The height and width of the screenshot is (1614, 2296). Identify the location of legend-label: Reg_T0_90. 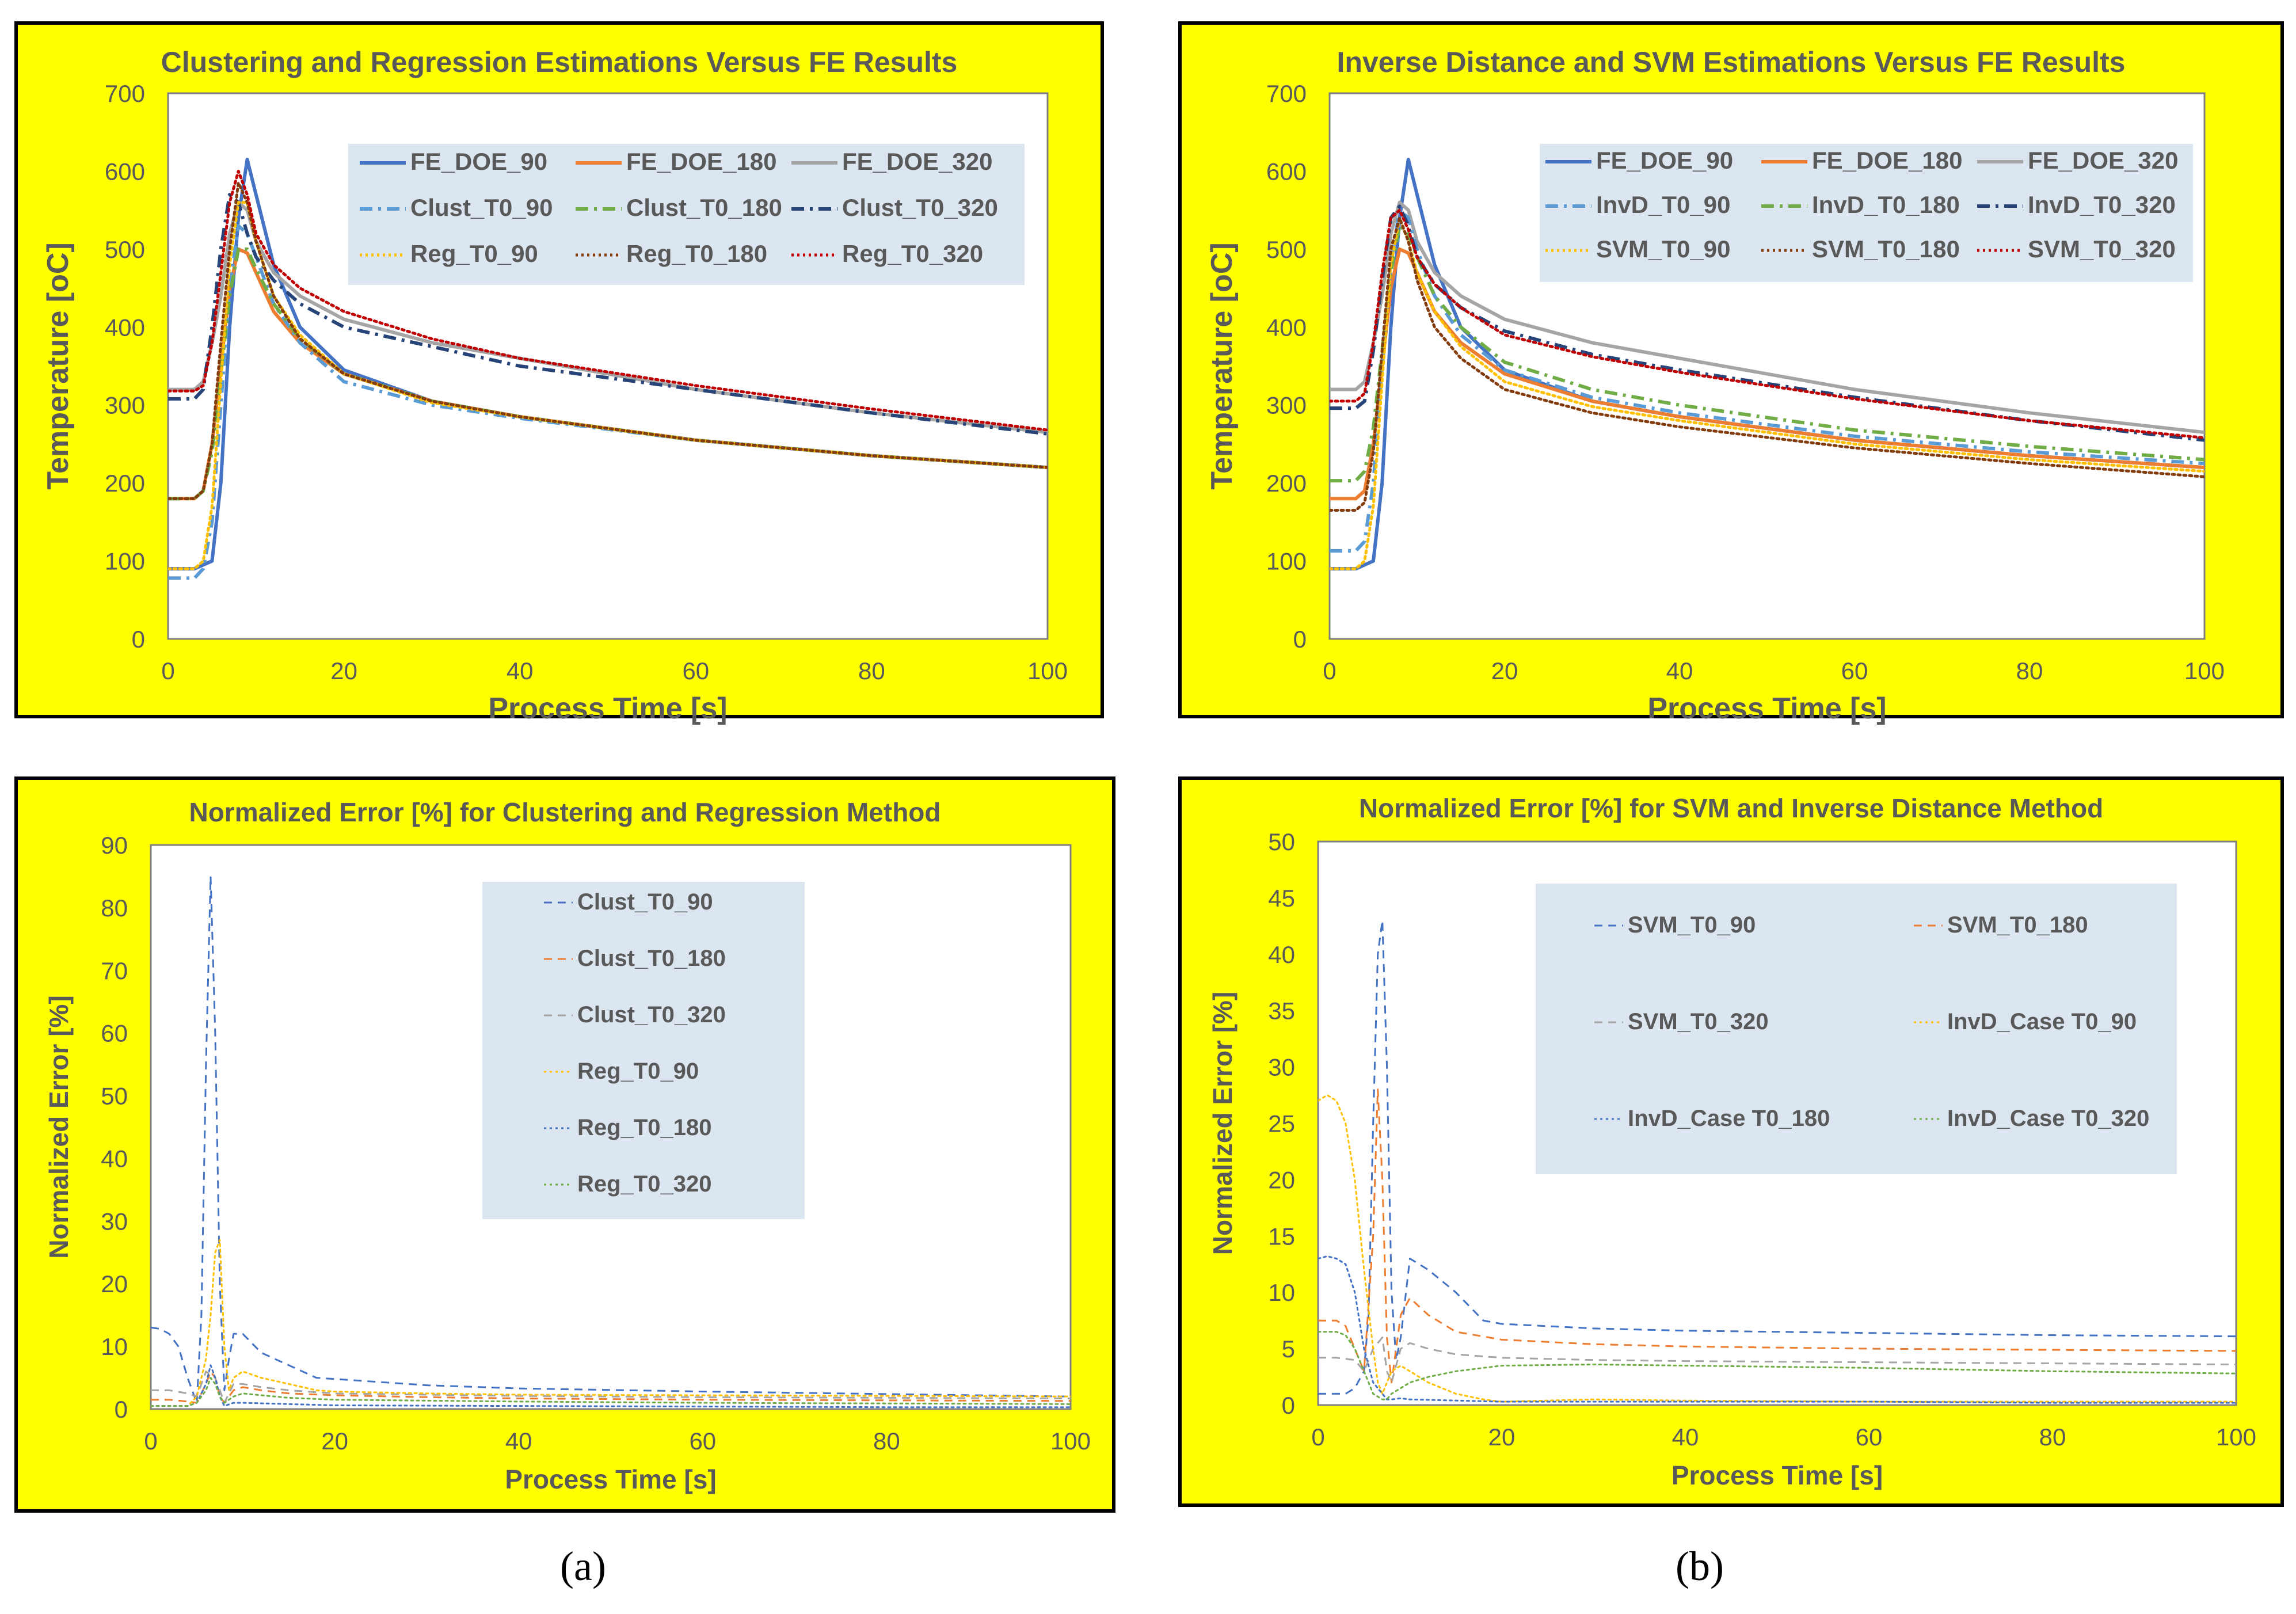
(474, 253).